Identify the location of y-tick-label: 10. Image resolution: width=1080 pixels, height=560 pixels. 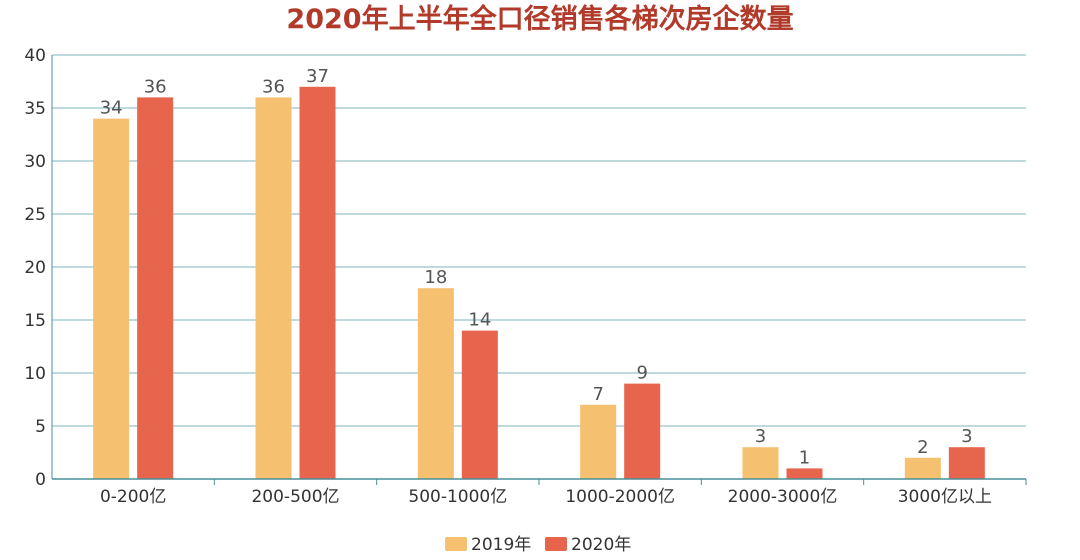
(35, 374).